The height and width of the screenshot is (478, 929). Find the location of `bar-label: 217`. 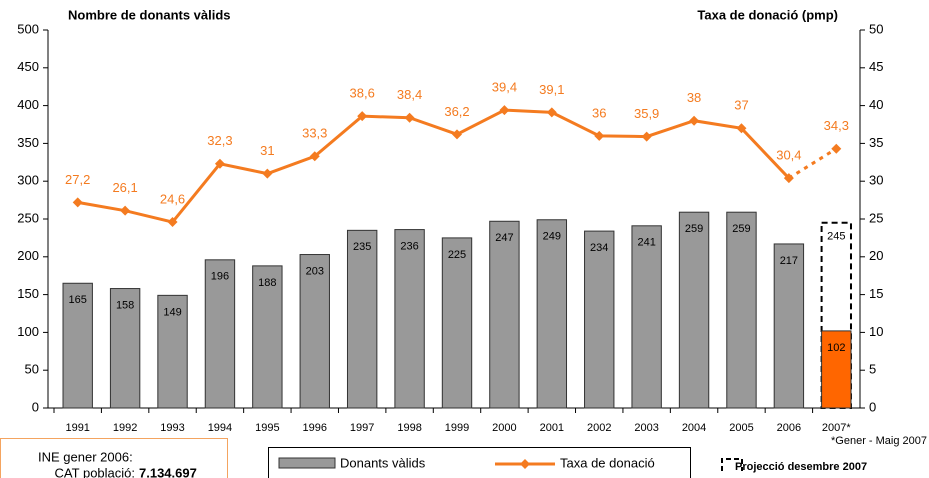

bar-label: 217 is located at coordinates (789, 261).